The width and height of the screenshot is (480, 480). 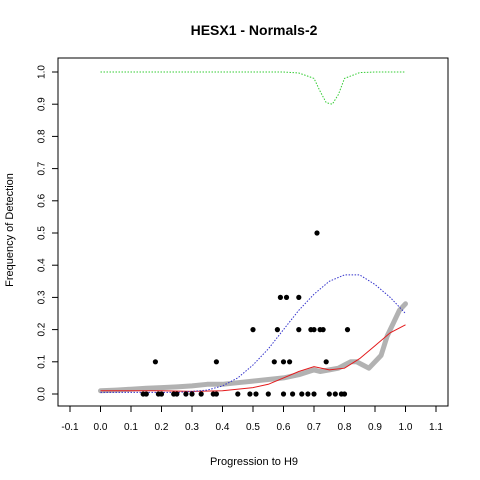 I want to click on x-tick-label: 0.2, so click(x=162, y=427).